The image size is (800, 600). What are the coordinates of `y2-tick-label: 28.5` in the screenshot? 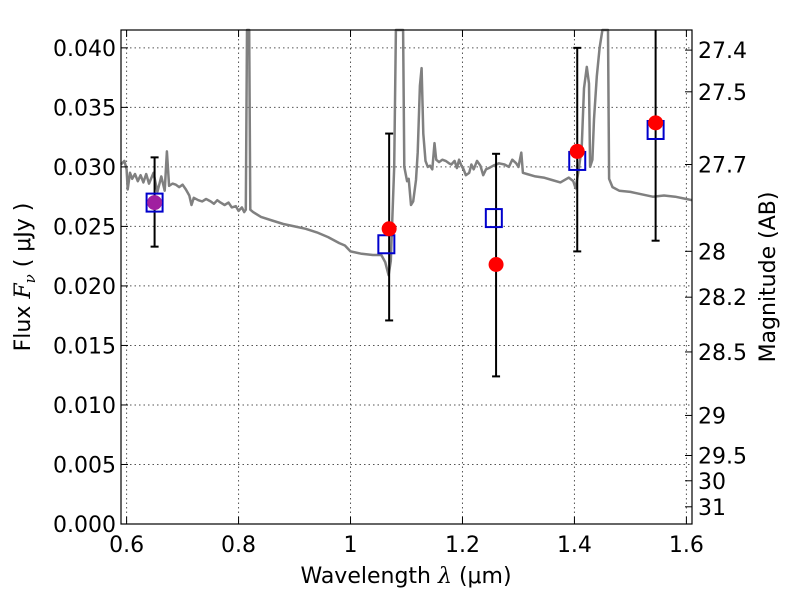 It's located at (722, 353).